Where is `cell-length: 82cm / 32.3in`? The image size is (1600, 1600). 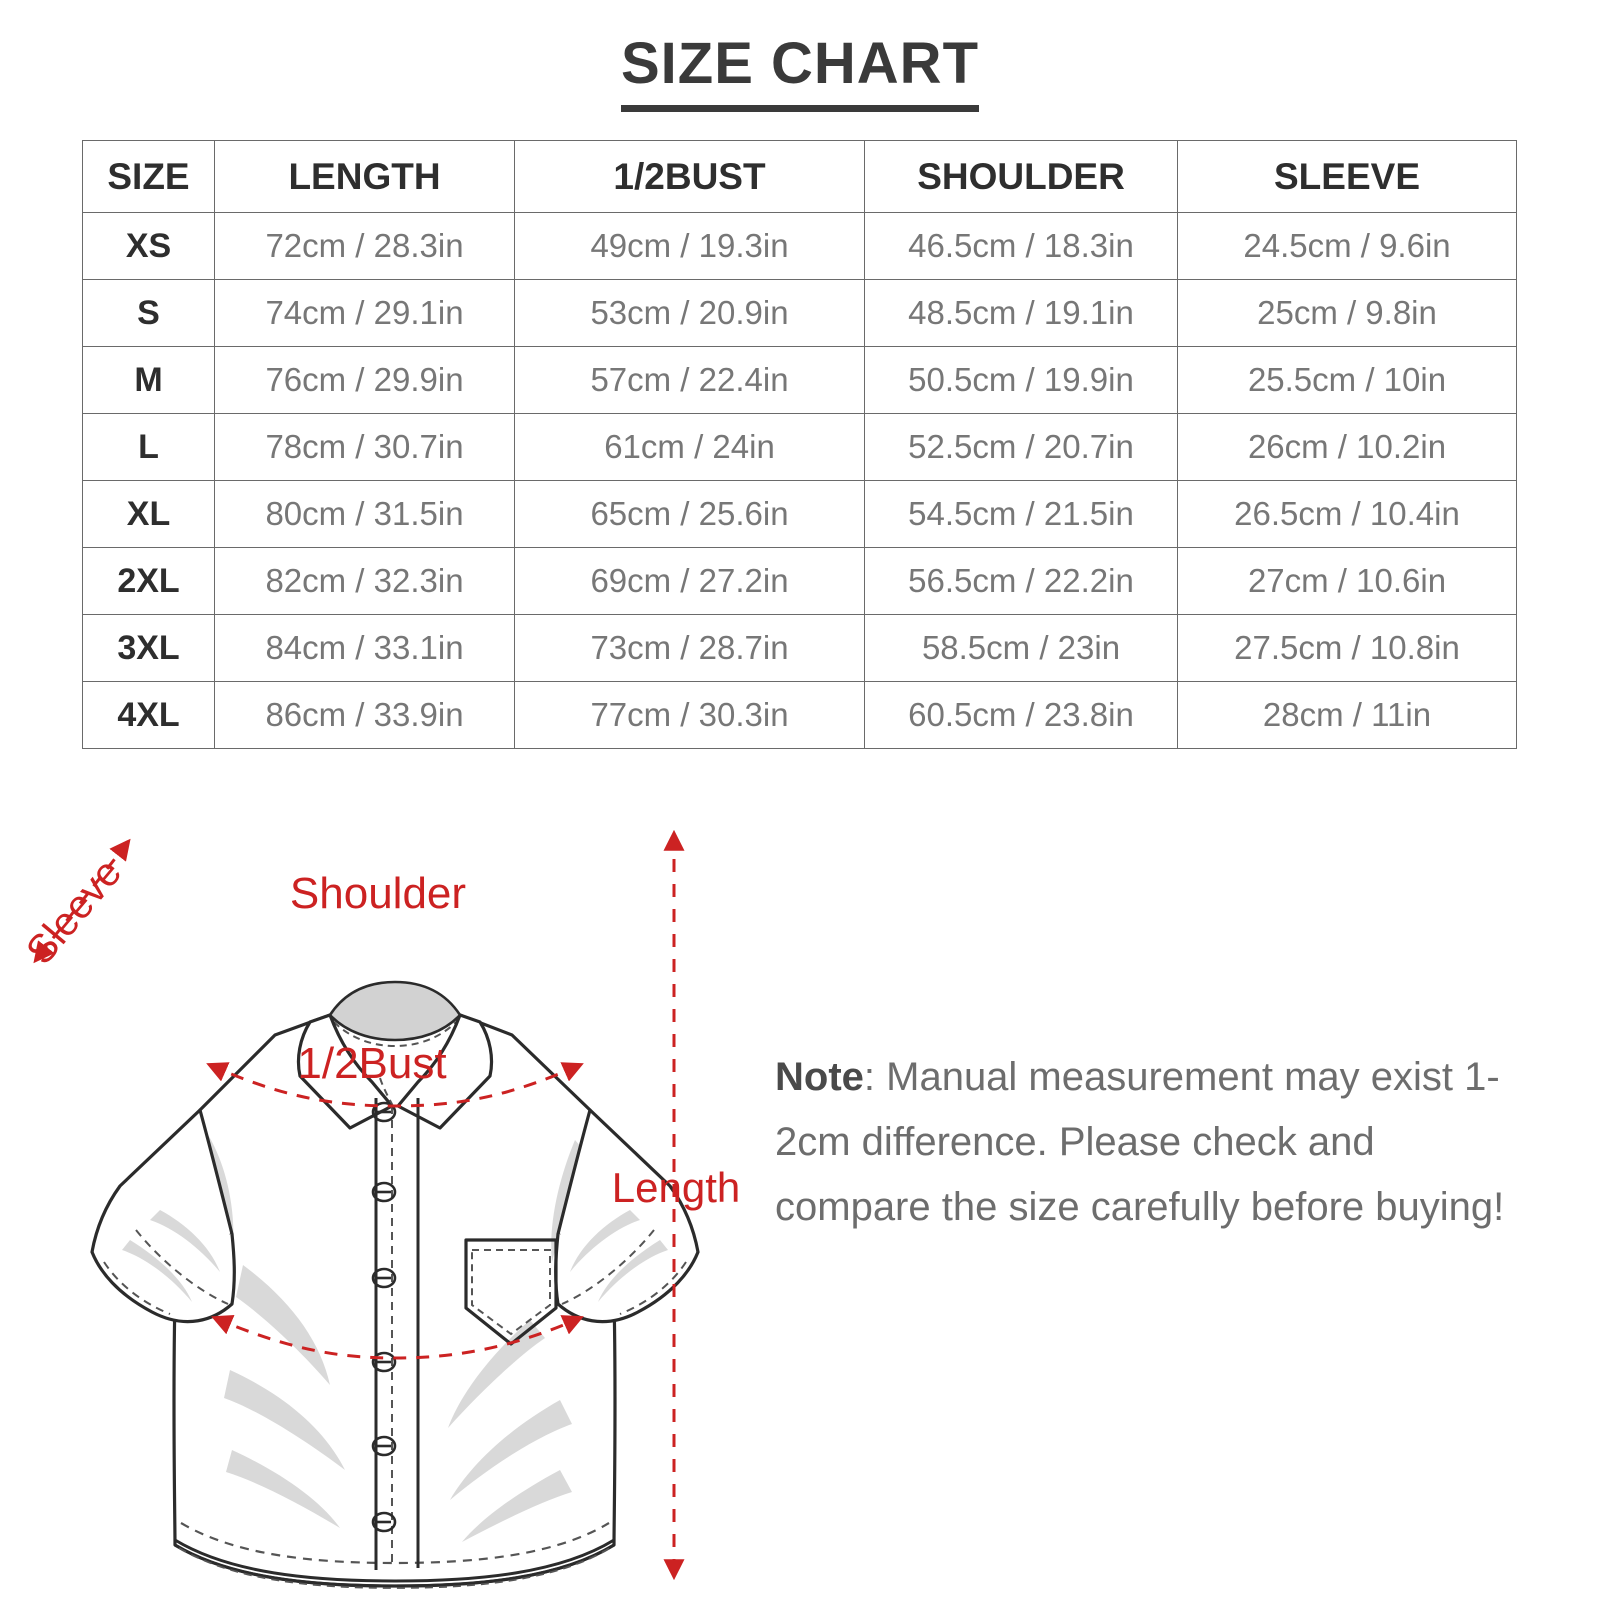
cell-length: 82cm / 32.3in is located at coordinates (364, 581).